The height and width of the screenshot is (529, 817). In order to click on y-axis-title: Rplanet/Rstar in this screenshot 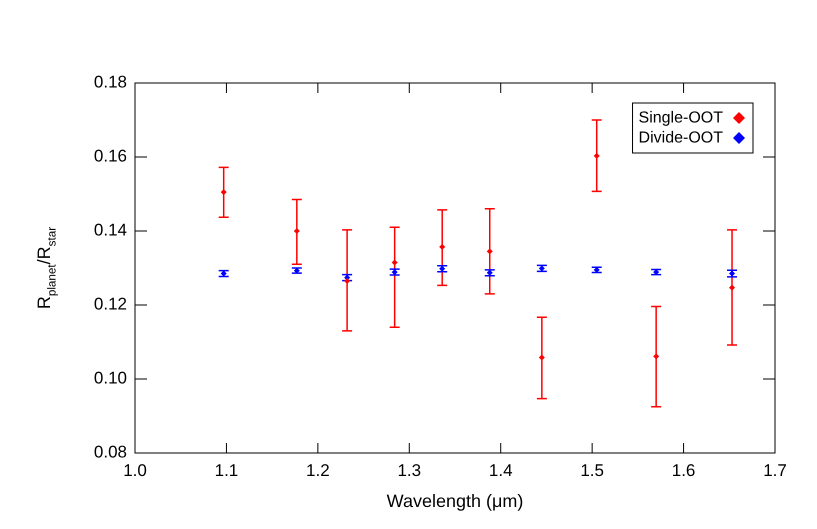, I will do `click(46, 268)`.